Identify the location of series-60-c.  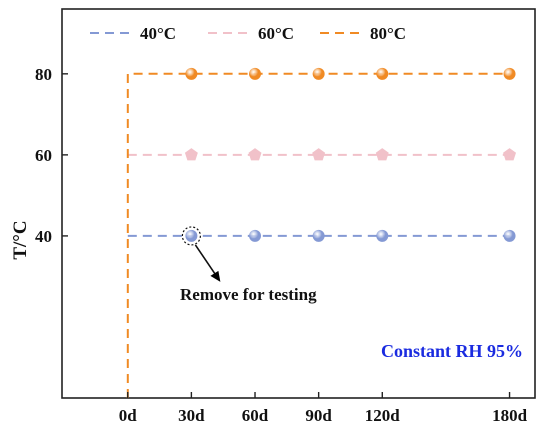
(322, 154).